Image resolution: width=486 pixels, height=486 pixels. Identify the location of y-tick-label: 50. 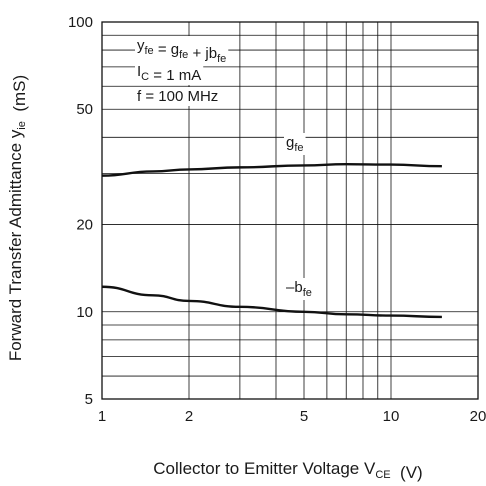
(84, 109).